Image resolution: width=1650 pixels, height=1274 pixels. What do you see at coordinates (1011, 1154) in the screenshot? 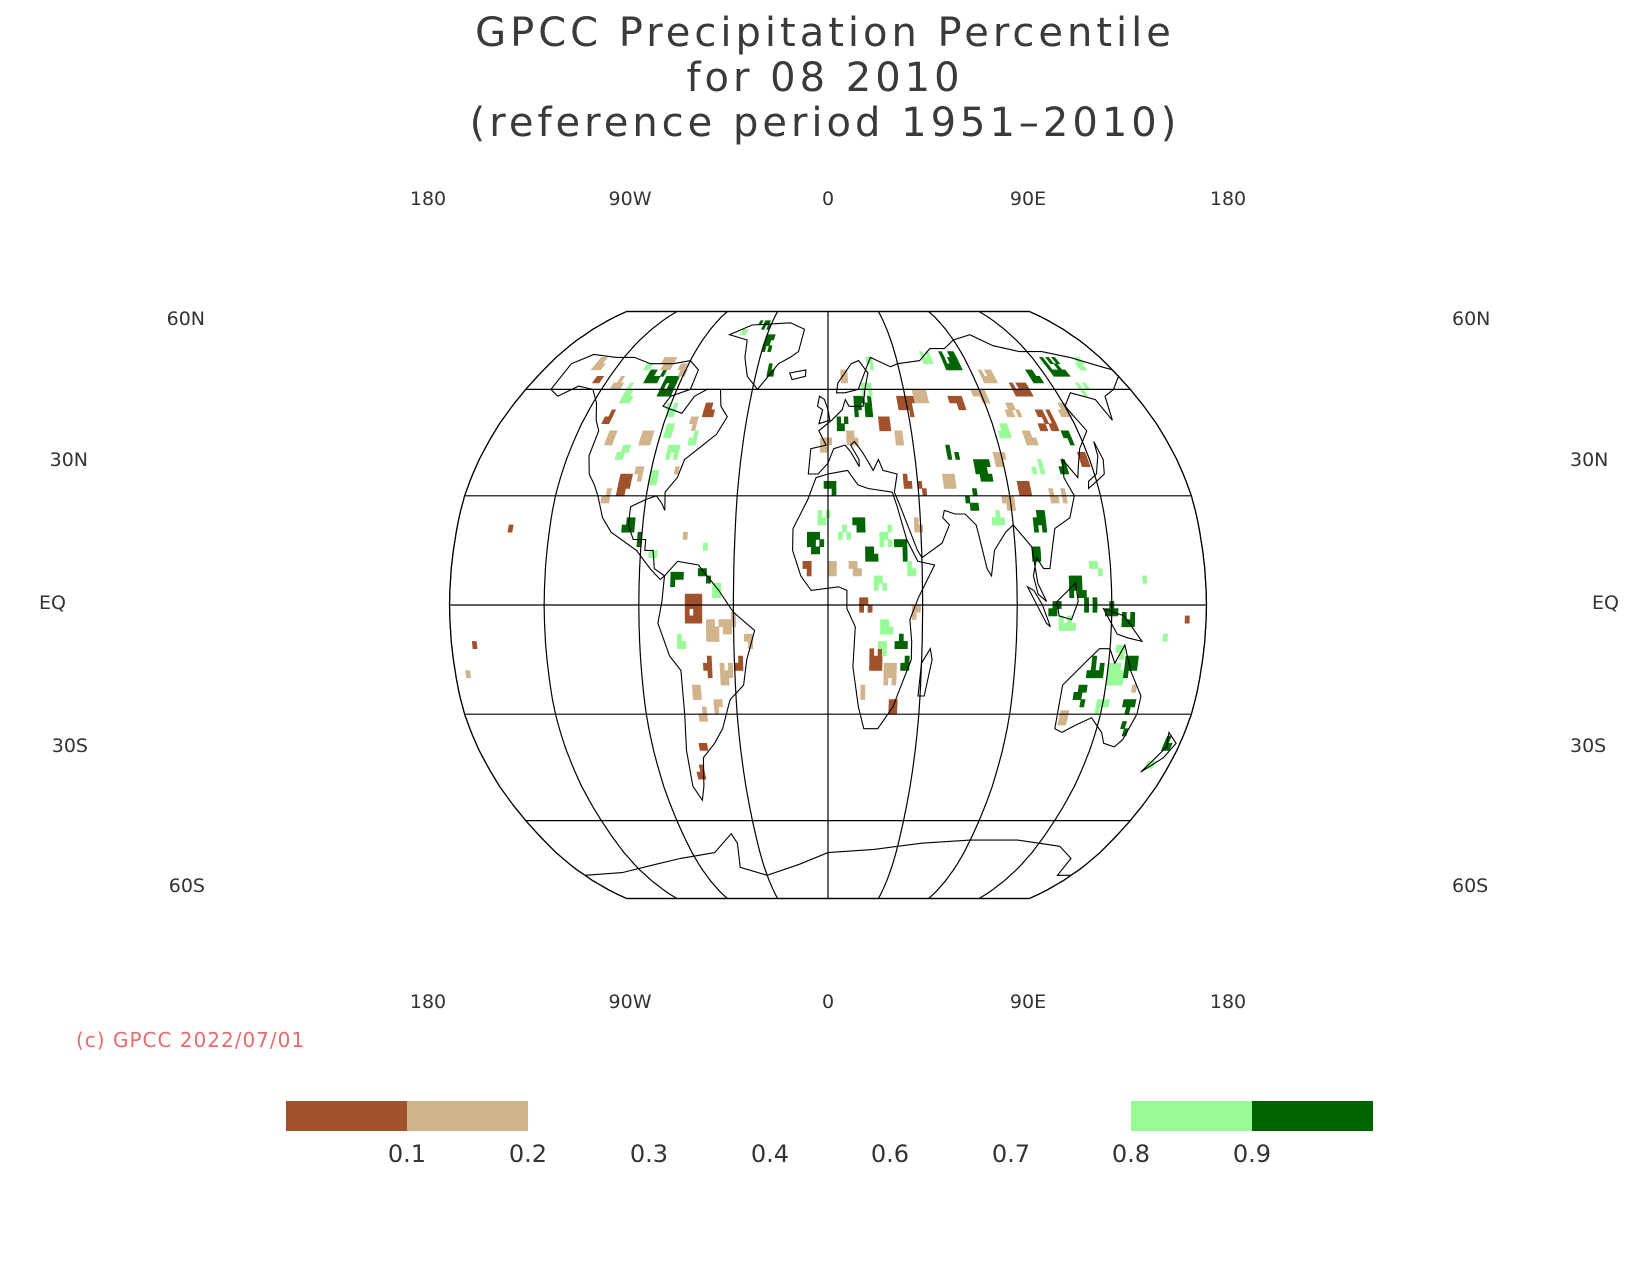
I see `legend-tick-0-7: 0.7` at bounding box center [1011, 1154].